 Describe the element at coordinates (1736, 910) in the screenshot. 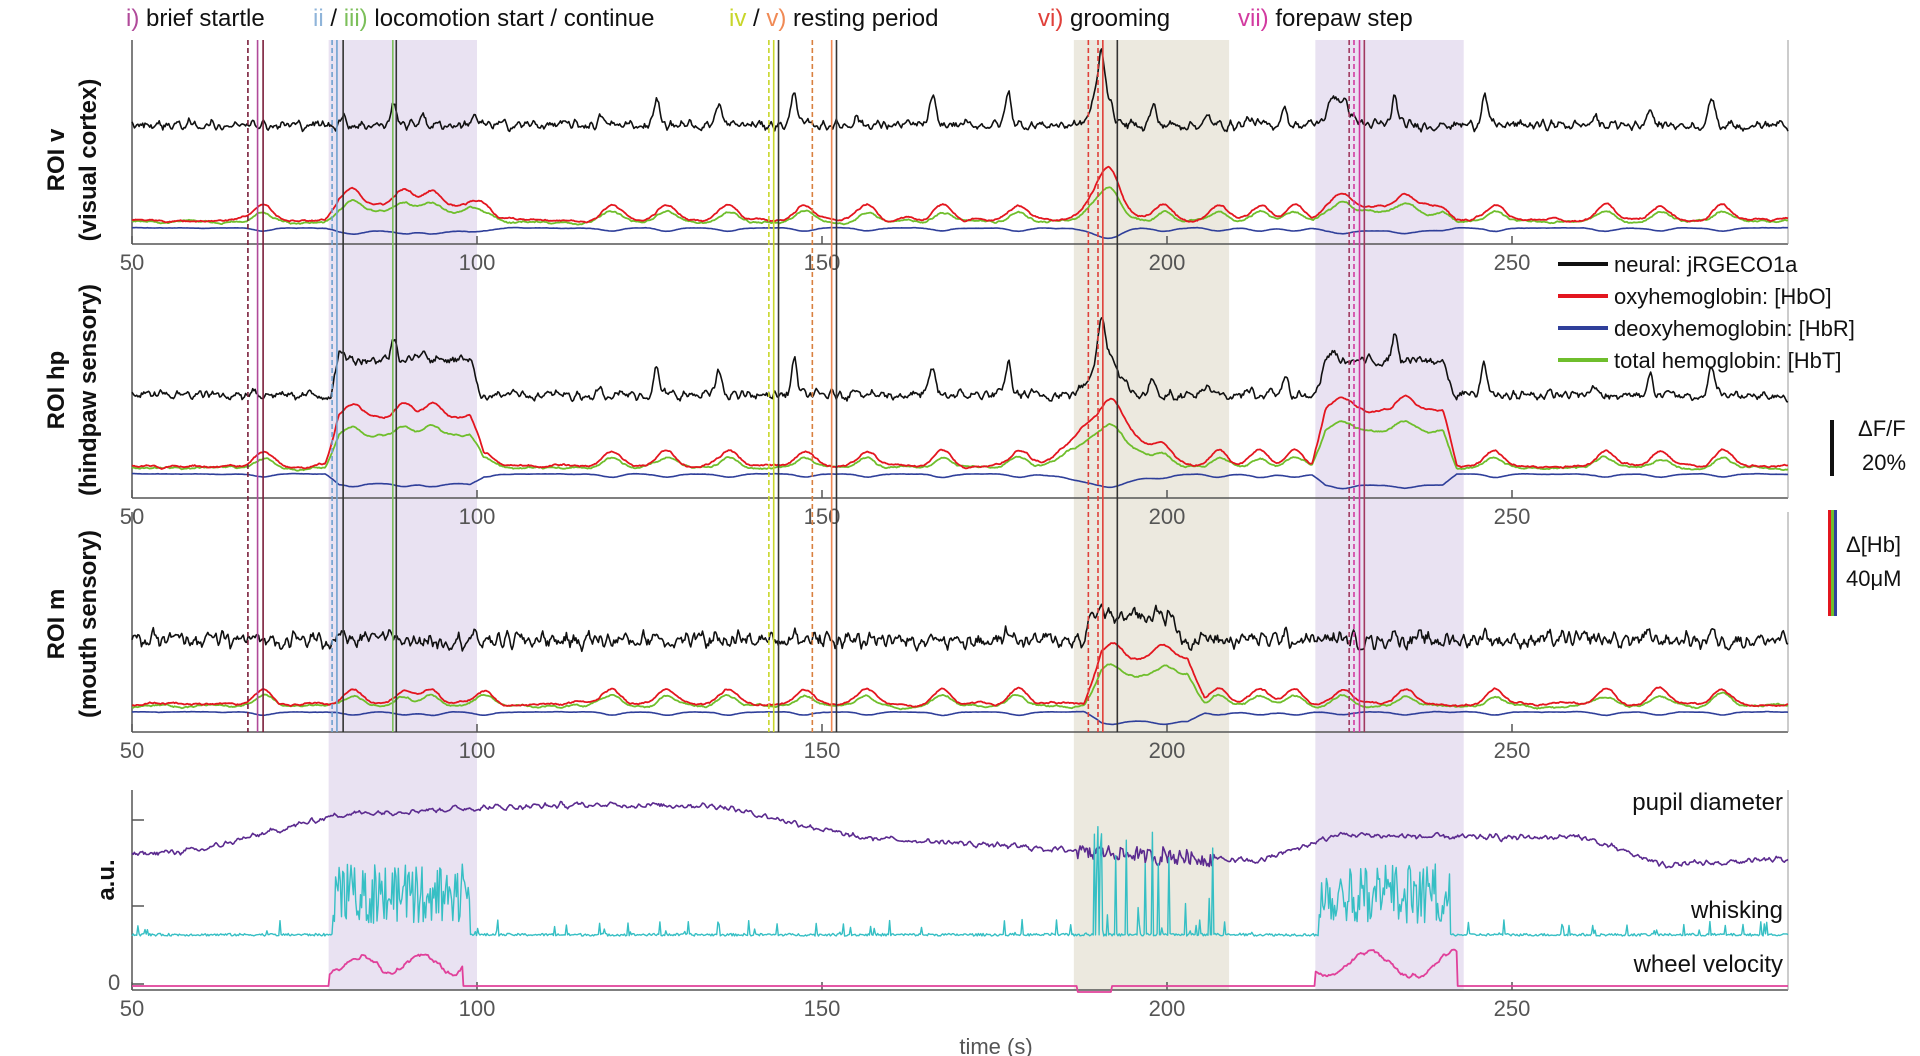

I see `trace-label-whisking: whisking` at that location.